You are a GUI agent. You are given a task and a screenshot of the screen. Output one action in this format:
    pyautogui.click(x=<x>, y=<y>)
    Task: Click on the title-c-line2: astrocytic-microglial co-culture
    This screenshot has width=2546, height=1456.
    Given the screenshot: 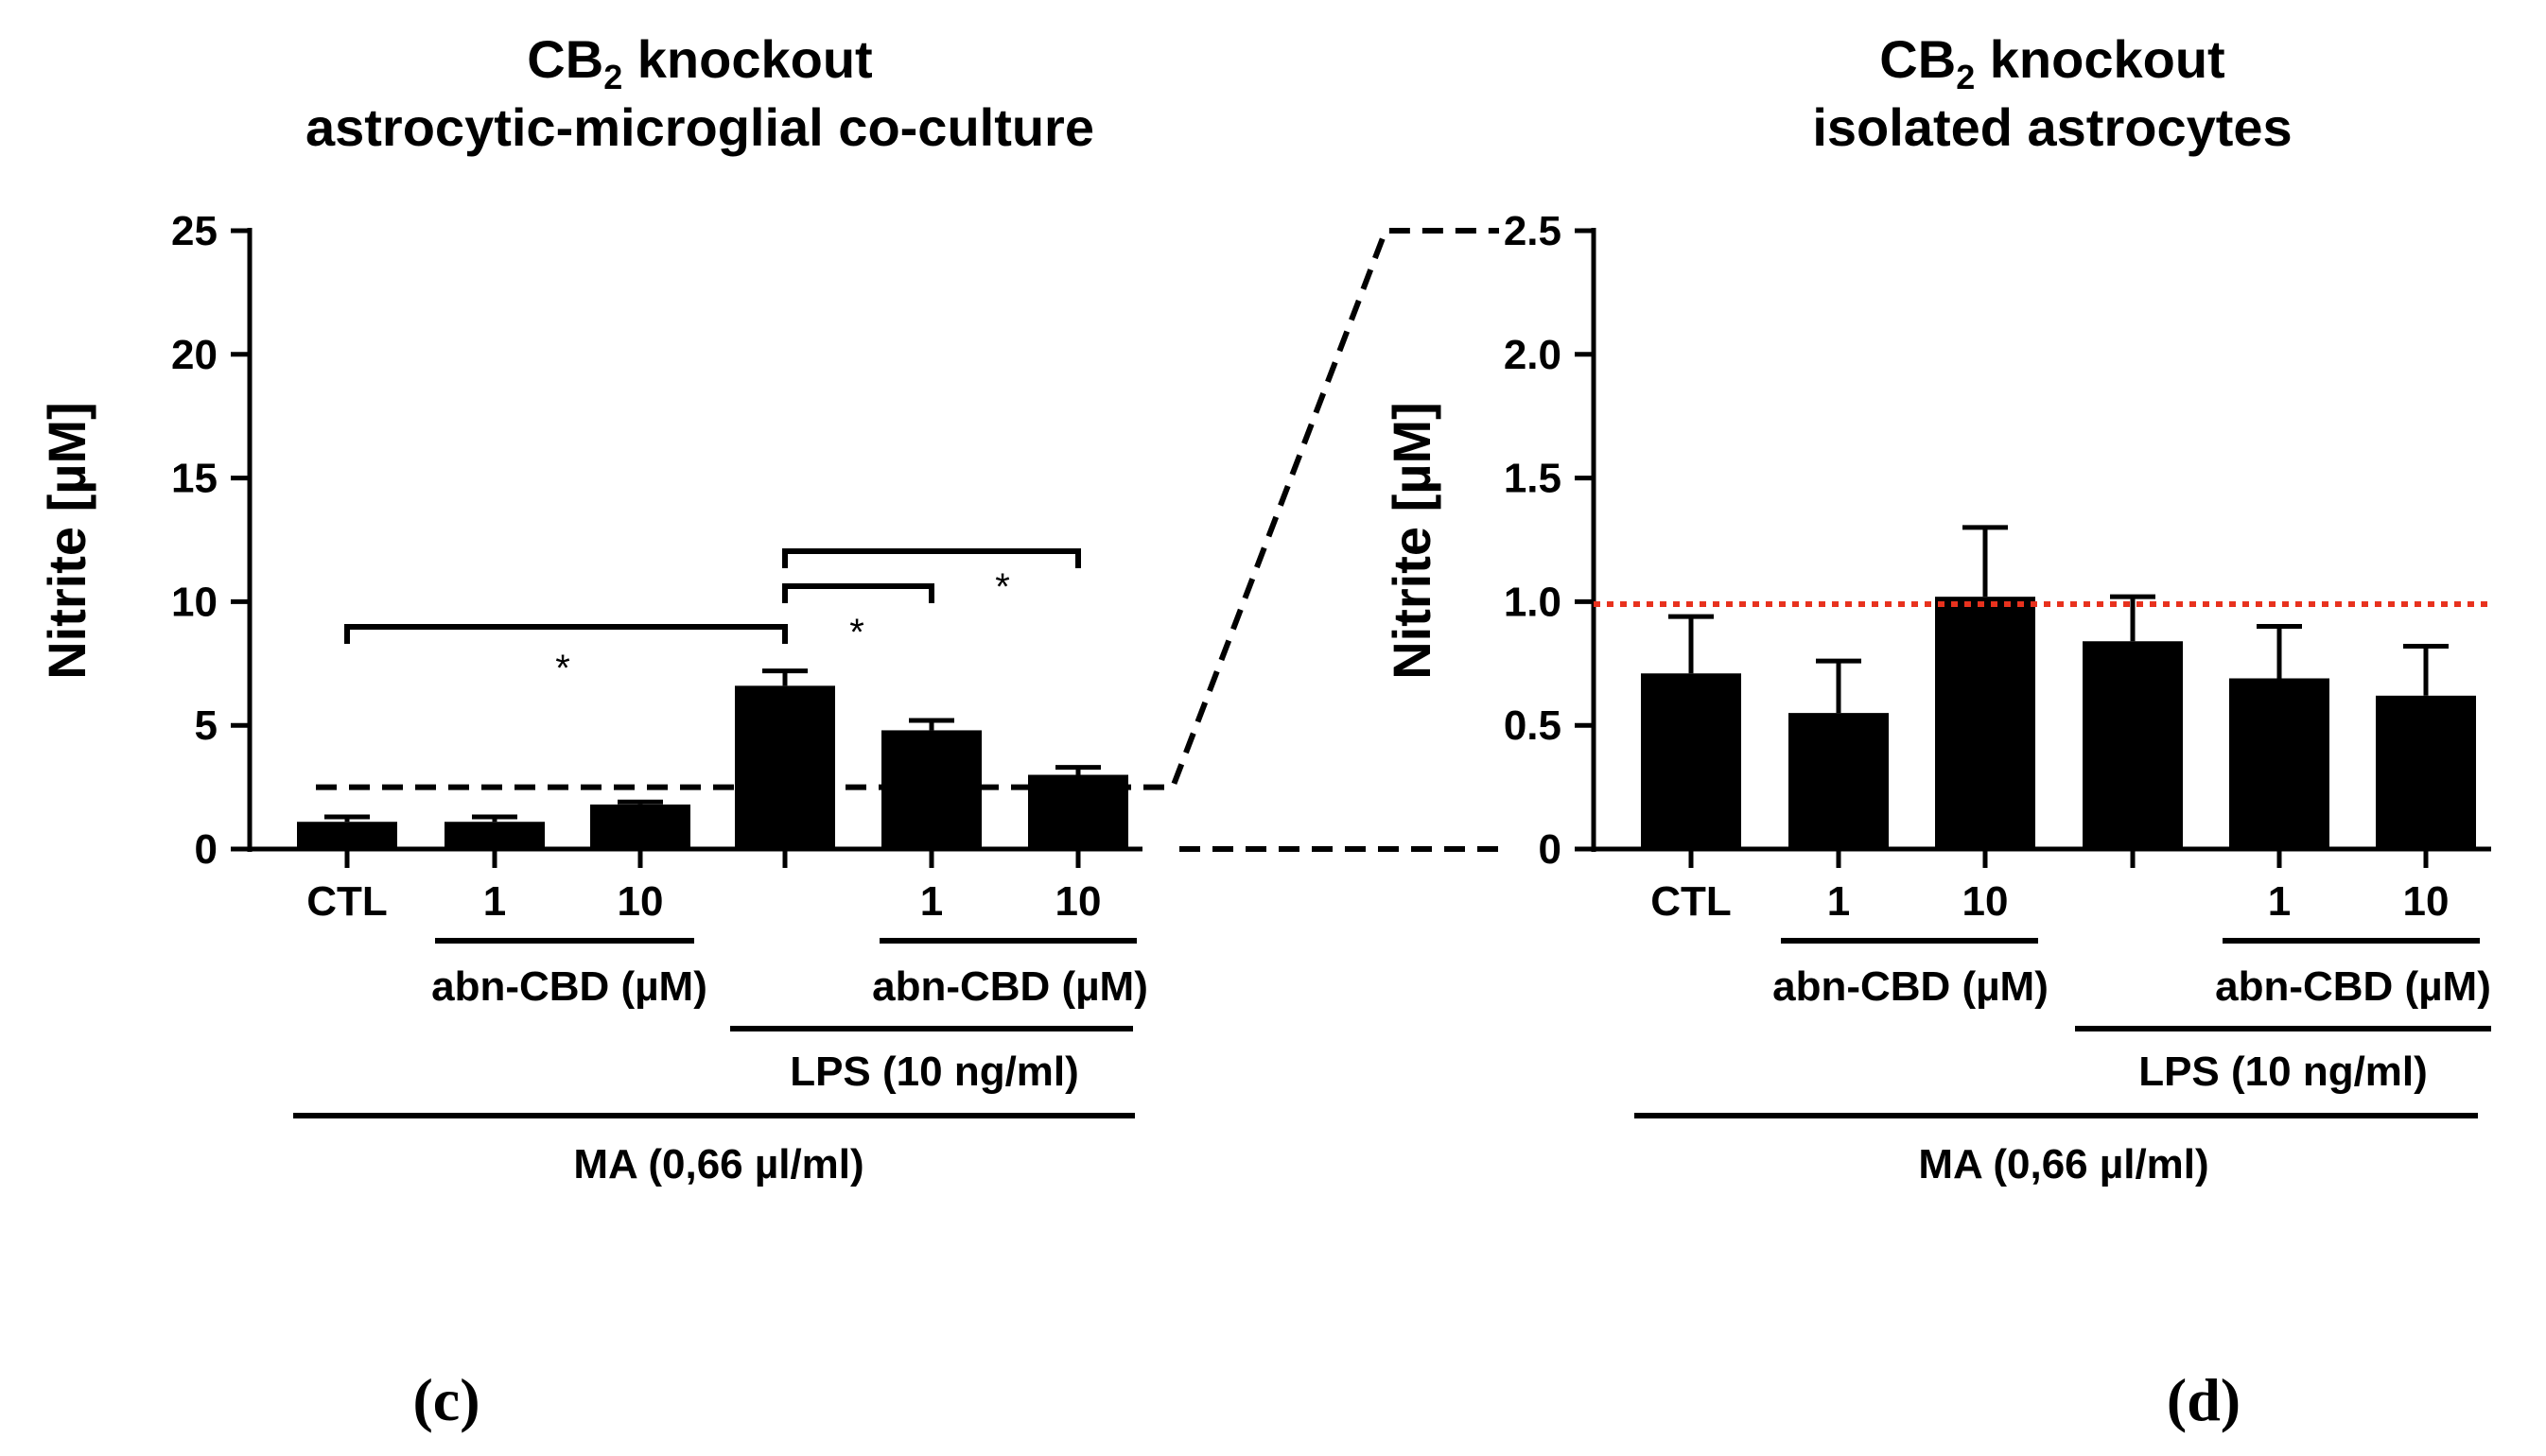 What is the action you would take?
    pyautogui.click(x=699, y=127)
    